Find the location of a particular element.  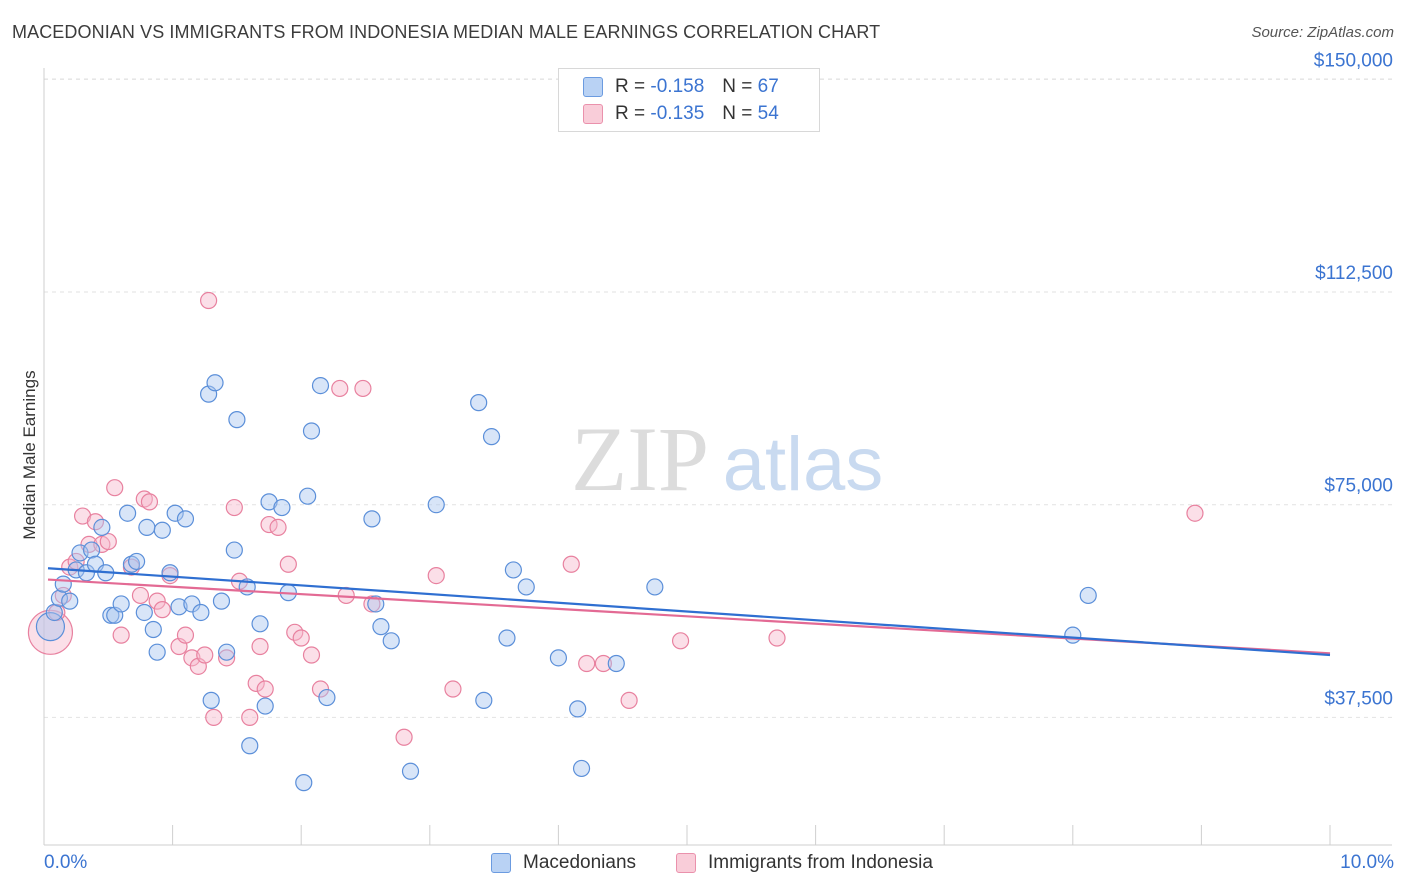

trend-line-macedonians is located at coordinates (689, 612).